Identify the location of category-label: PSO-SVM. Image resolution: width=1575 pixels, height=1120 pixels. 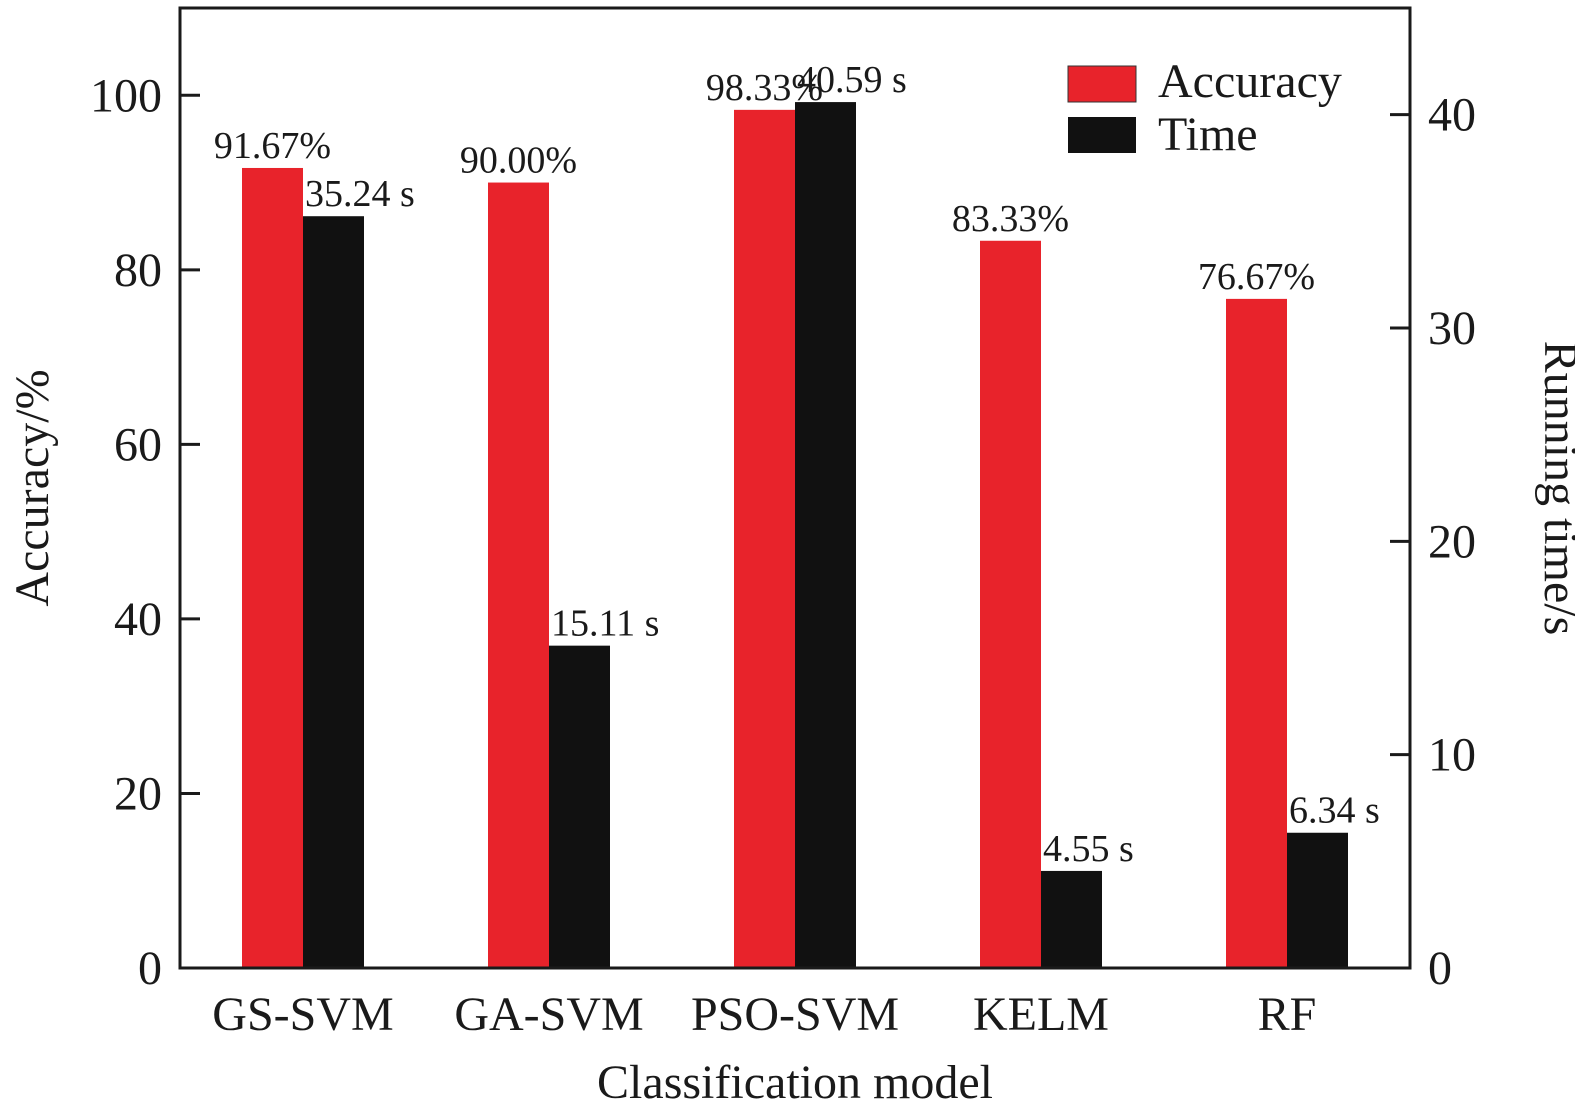
(795, 1014).